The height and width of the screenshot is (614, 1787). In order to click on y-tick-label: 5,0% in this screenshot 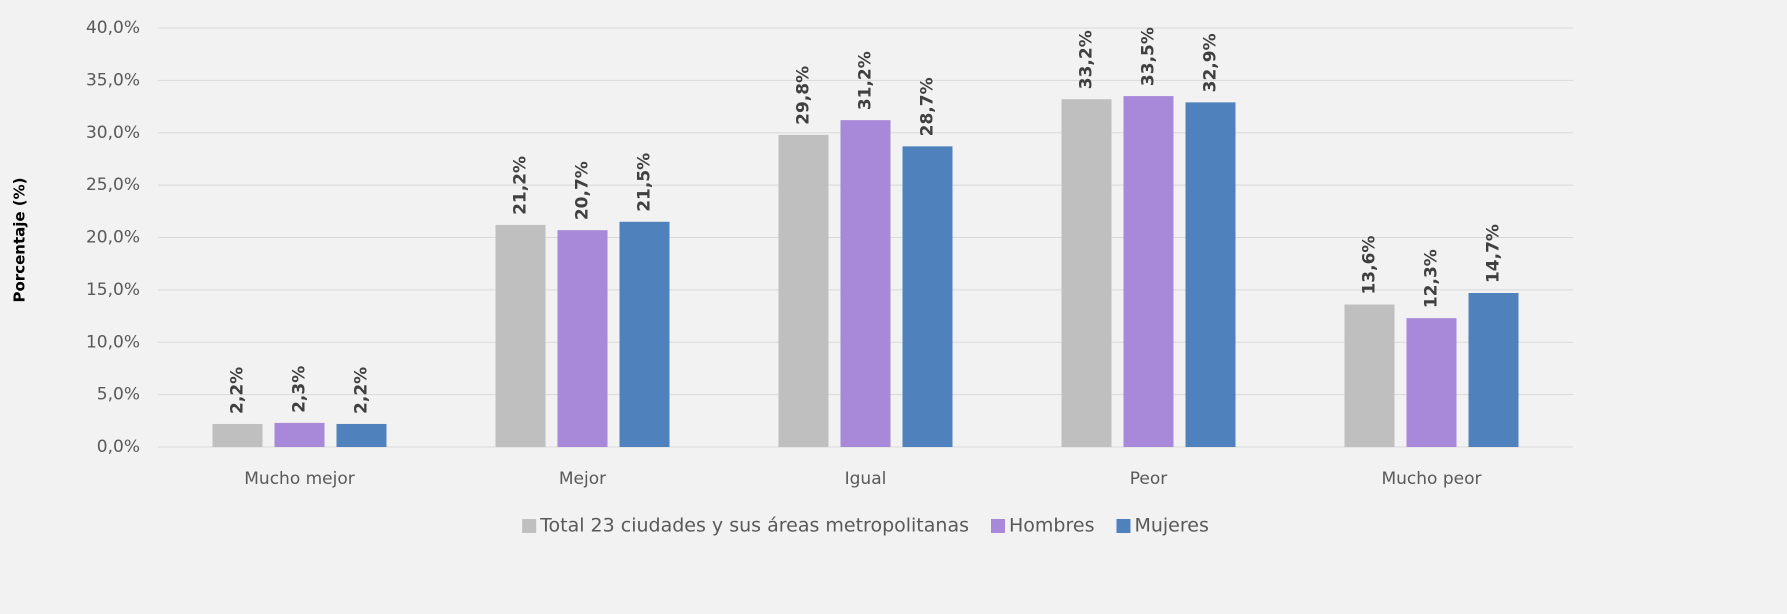, I will do `click(118, 395)`.